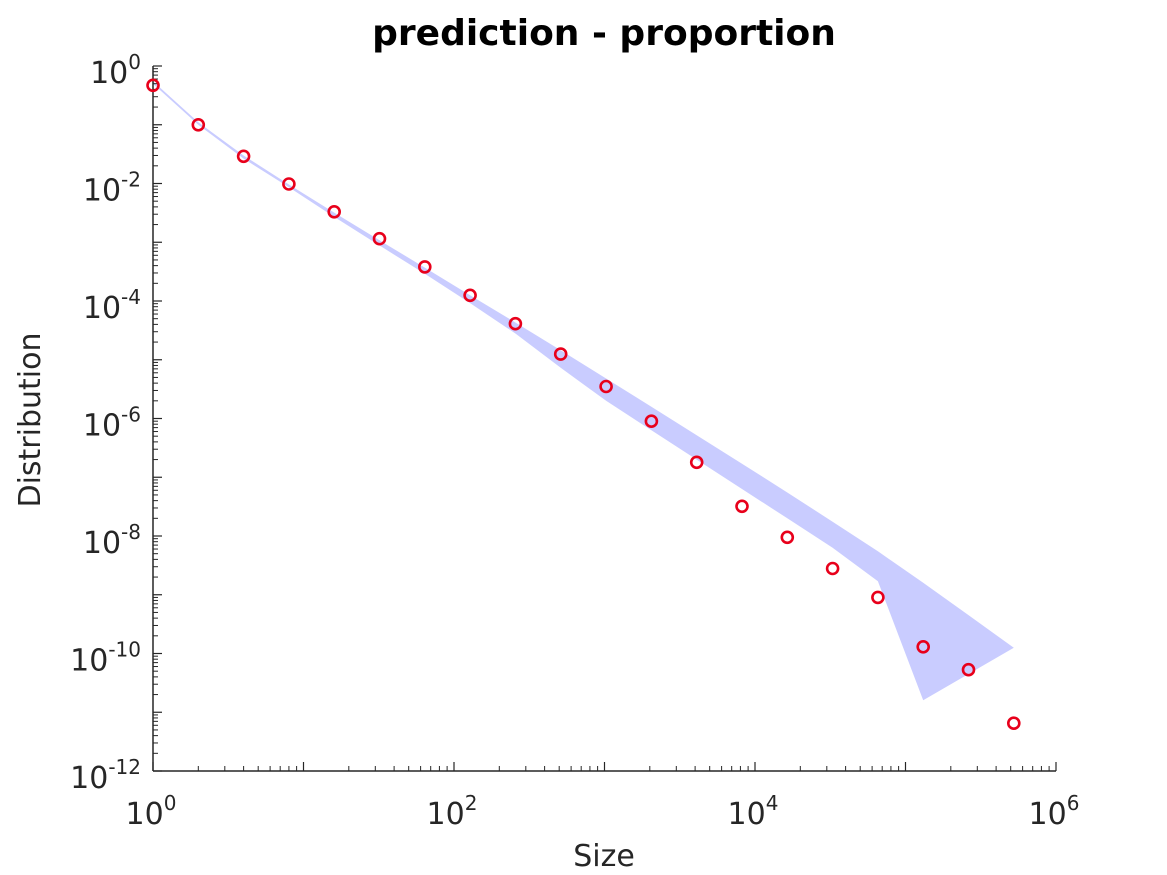 The height and width of the screenshot is (875, 1167). I want to click on x-axis-label: Size, so click(604, 856).